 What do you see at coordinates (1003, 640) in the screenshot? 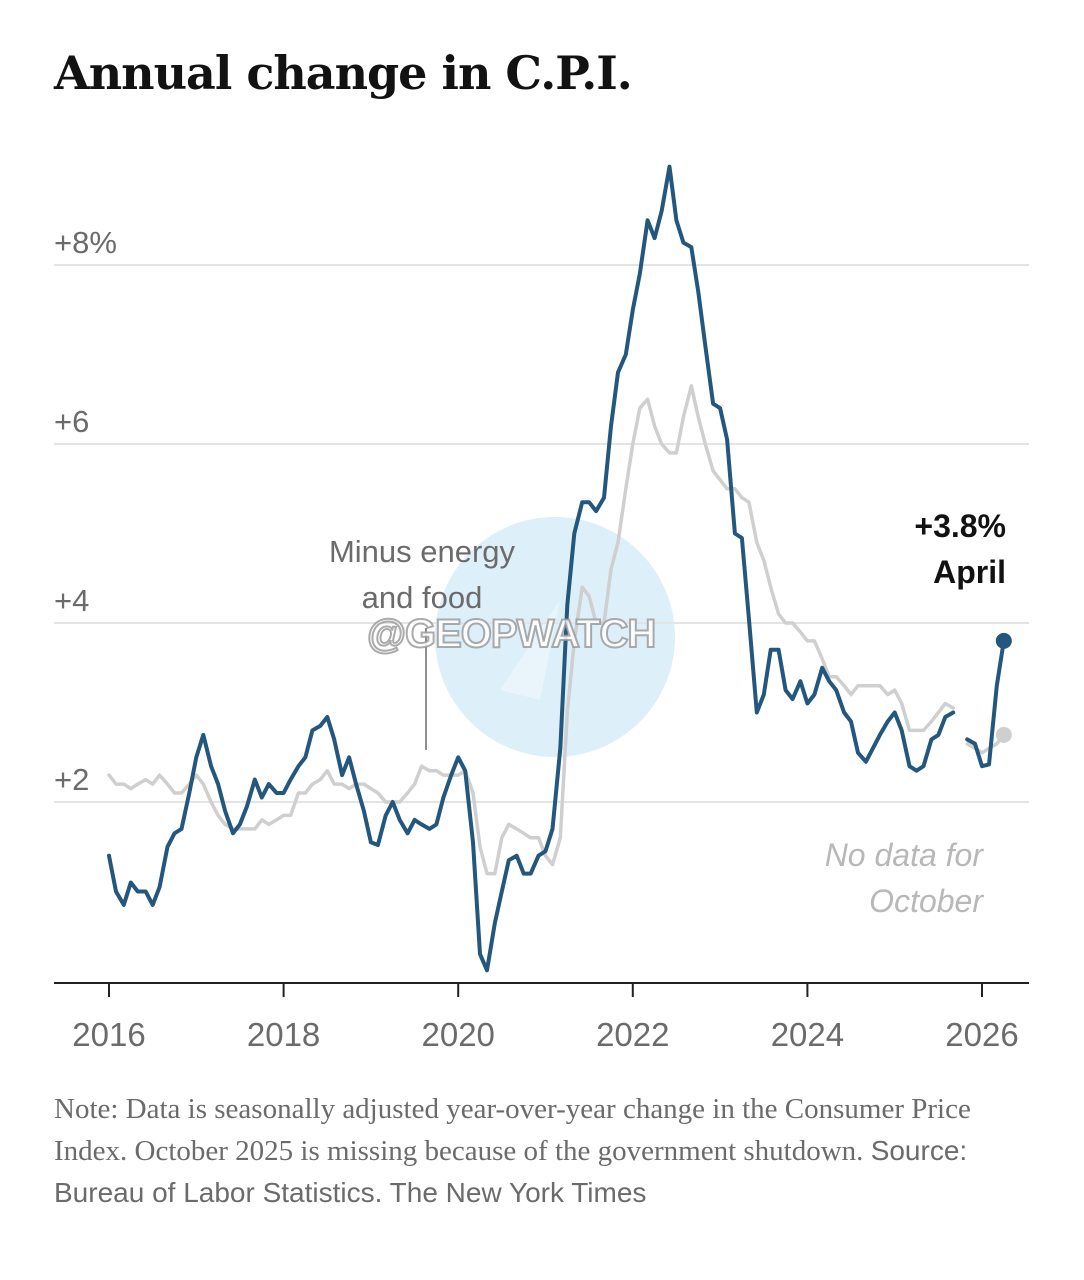
I see `headline-end-marker` at bounding box center [1003, 640].